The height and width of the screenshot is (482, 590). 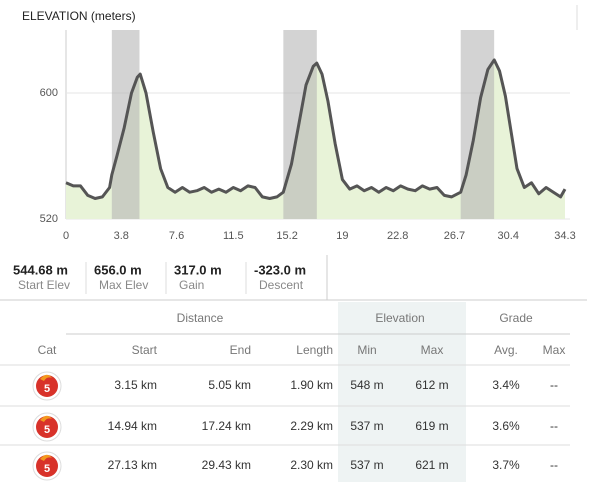 I want to click on cell: 1.90 km, so click(x=311, y=385).